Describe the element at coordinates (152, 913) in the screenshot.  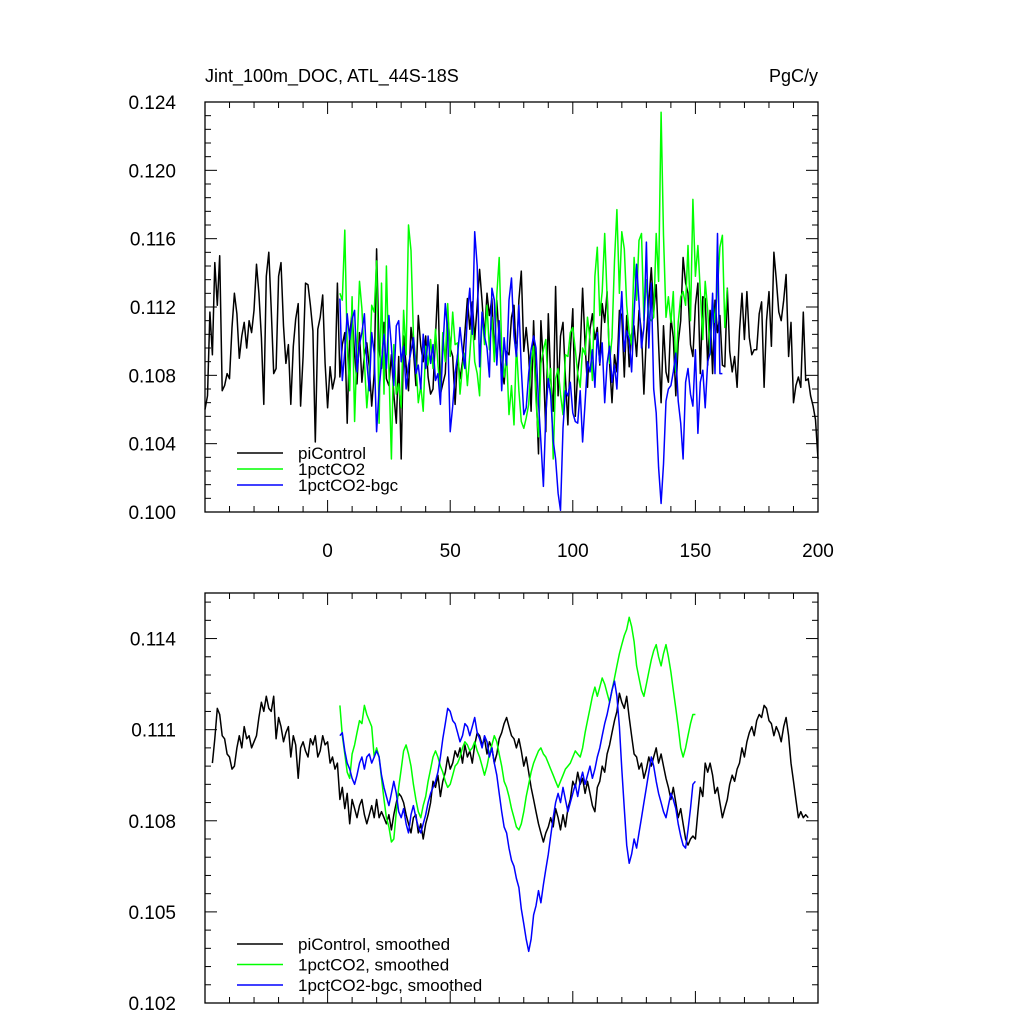
I see `y-tick-label: 0.105` at that location.